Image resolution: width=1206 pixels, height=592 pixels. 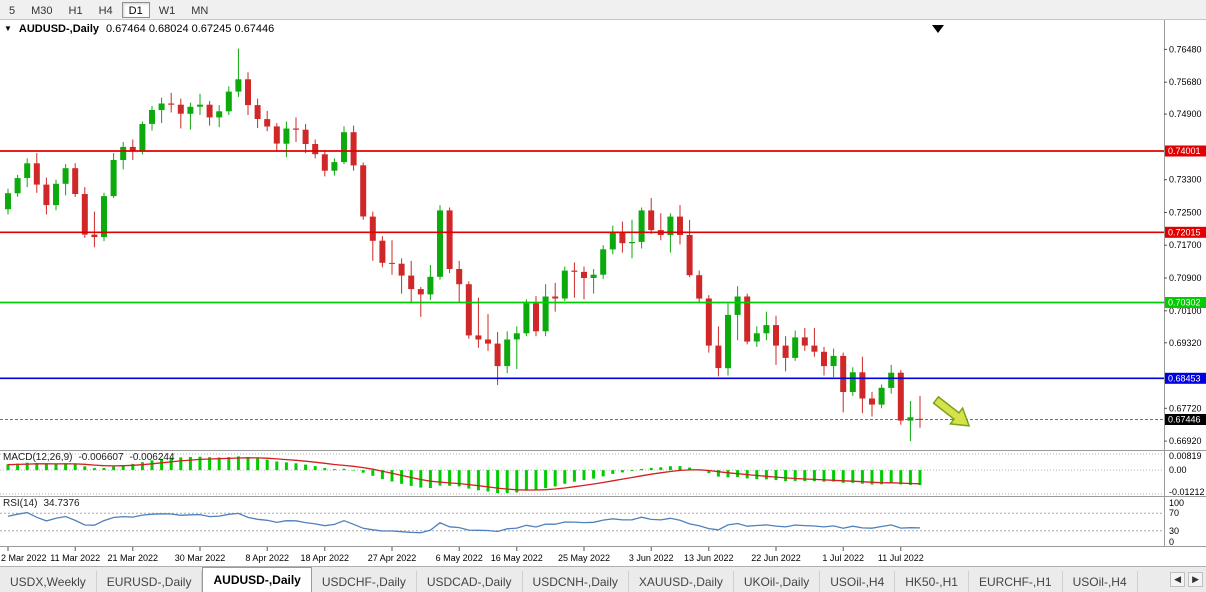 What do you see at coordinates (20, 503) in the screenshot?
I see `rsi-name: RSI(14)` at bounding box center [20, 503].